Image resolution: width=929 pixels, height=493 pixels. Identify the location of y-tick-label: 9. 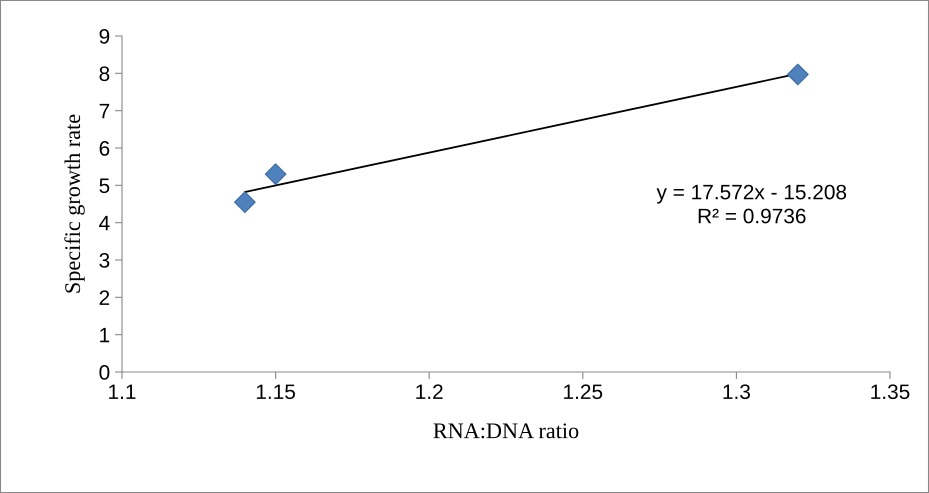
(105, 36).